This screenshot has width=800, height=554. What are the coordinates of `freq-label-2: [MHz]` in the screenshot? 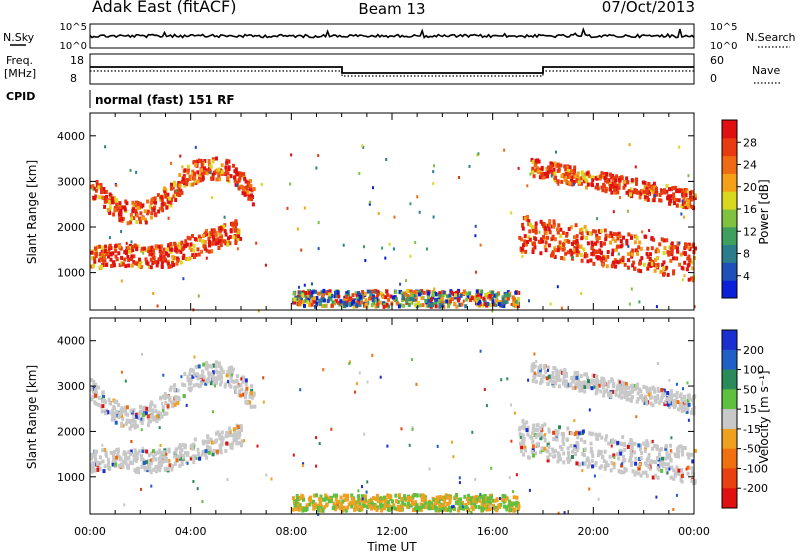 It's located at (20, 73).